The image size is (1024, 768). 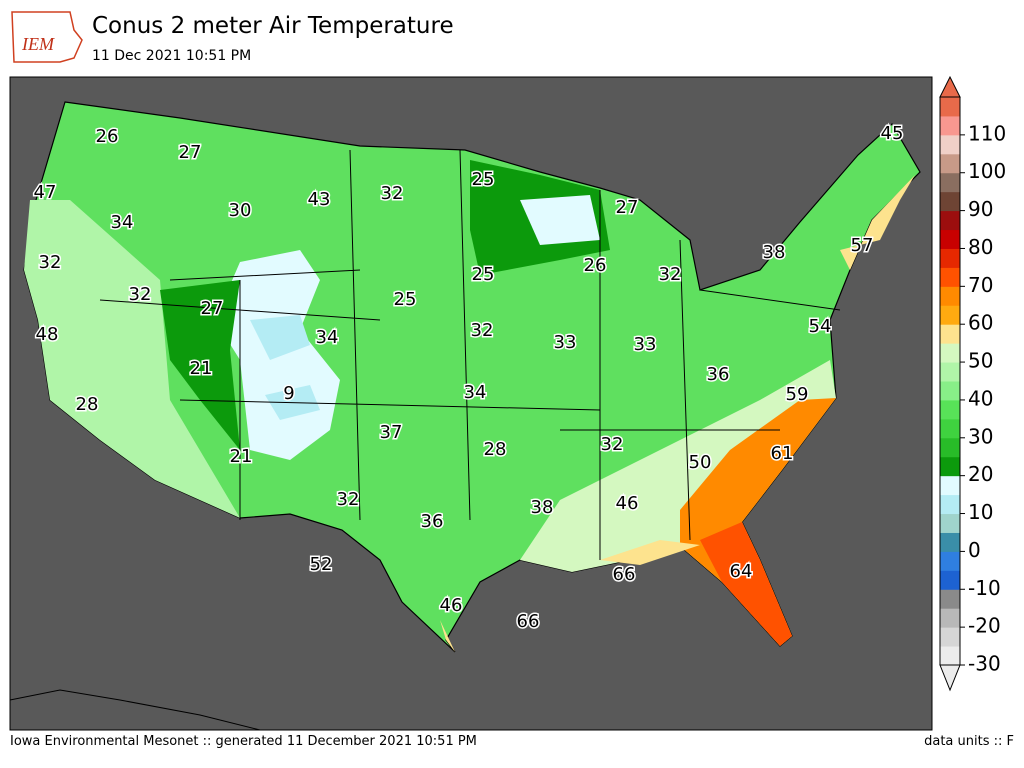 I want to click on temperature-label: 37, so click(x=391, y=432).